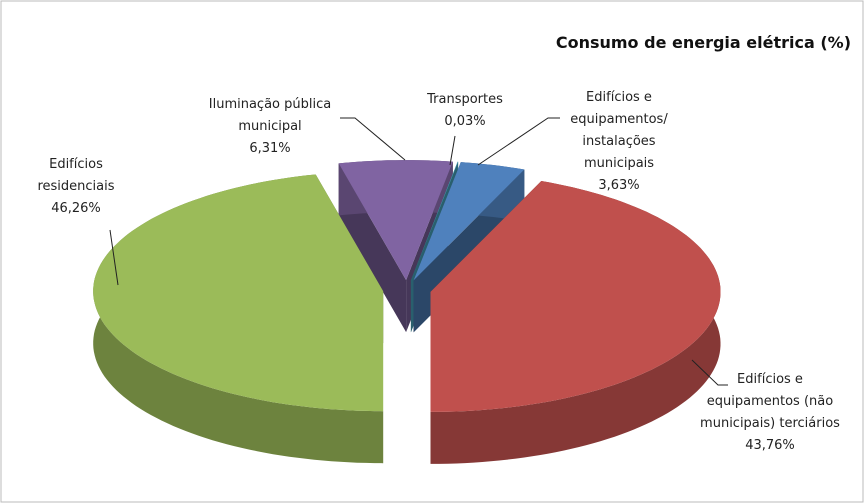  Describe the element at coordinates (465, 111) in the screenshot. I see `slice-label: Transportes 0,03%` at that location.